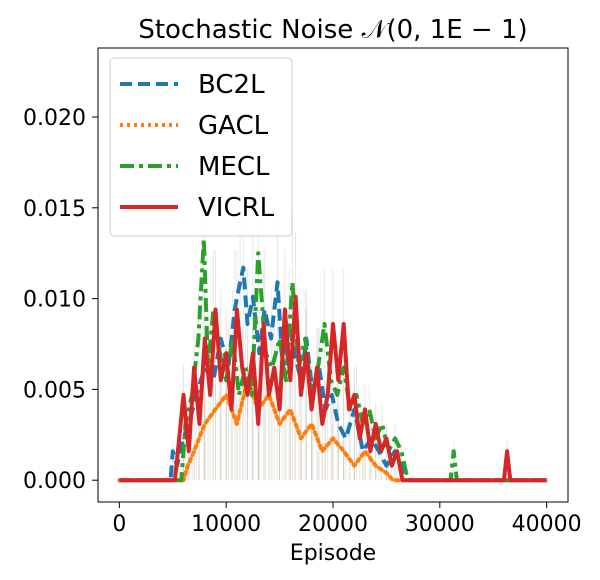  I want to click on legend-label: BC2L, so click(231, 85).